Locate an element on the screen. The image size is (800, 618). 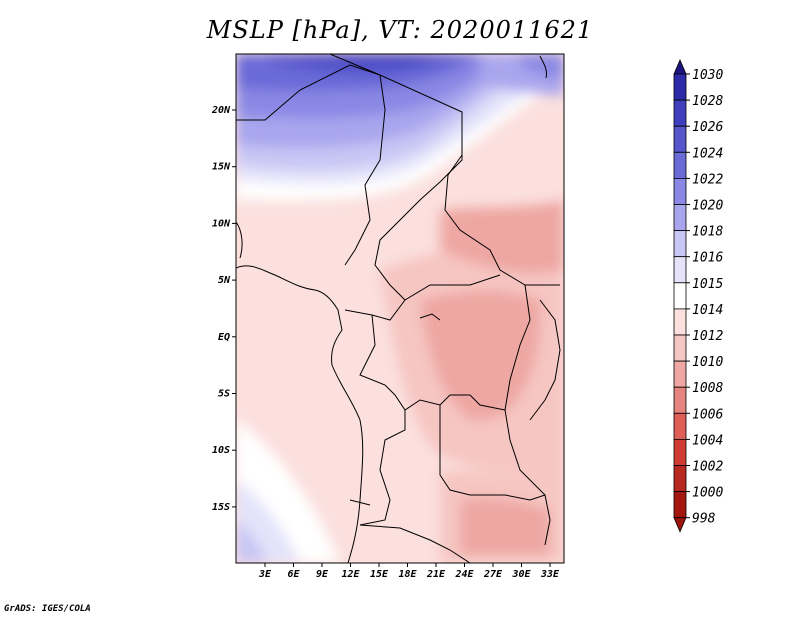
lon-tick-label: 30E is located at coordinates (521, 574).